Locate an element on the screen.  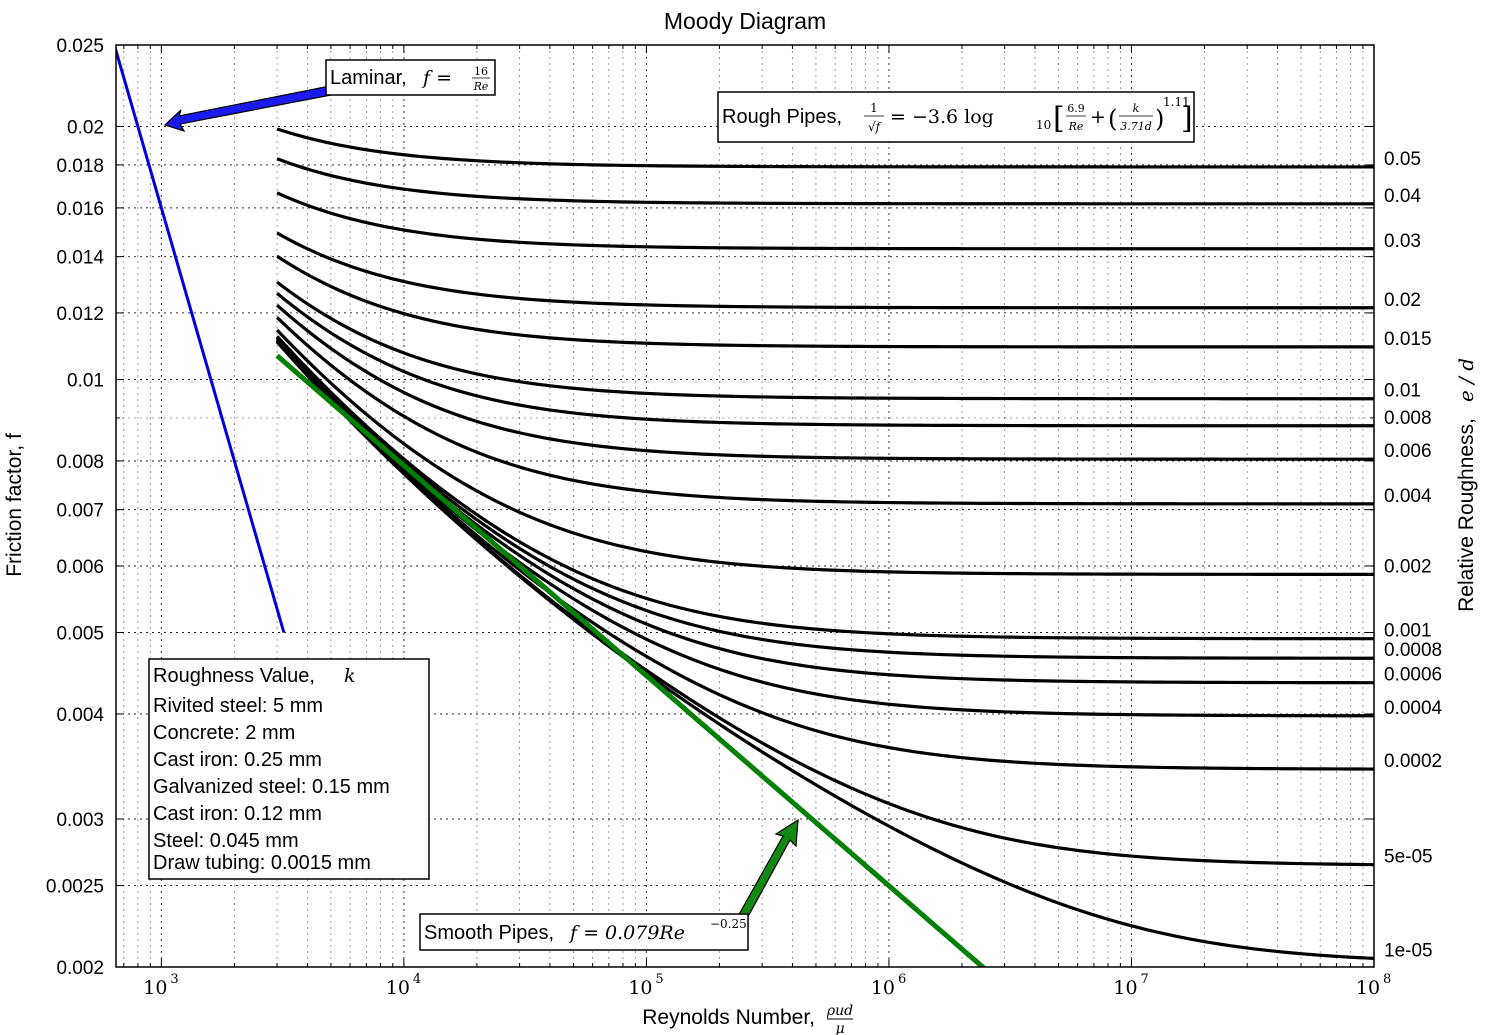
roughness-label: 0.03 is located at coordinates (1402, 241).